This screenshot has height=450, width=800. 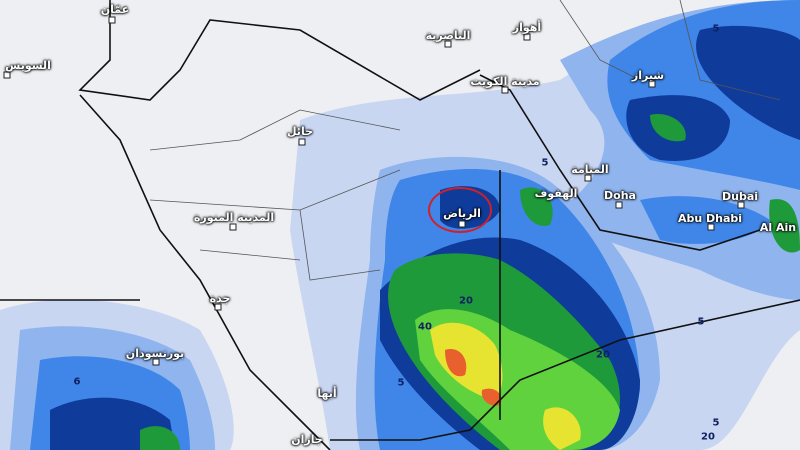 I want to click on city-hofuf: الهفوف, so click(x=556, y=193).